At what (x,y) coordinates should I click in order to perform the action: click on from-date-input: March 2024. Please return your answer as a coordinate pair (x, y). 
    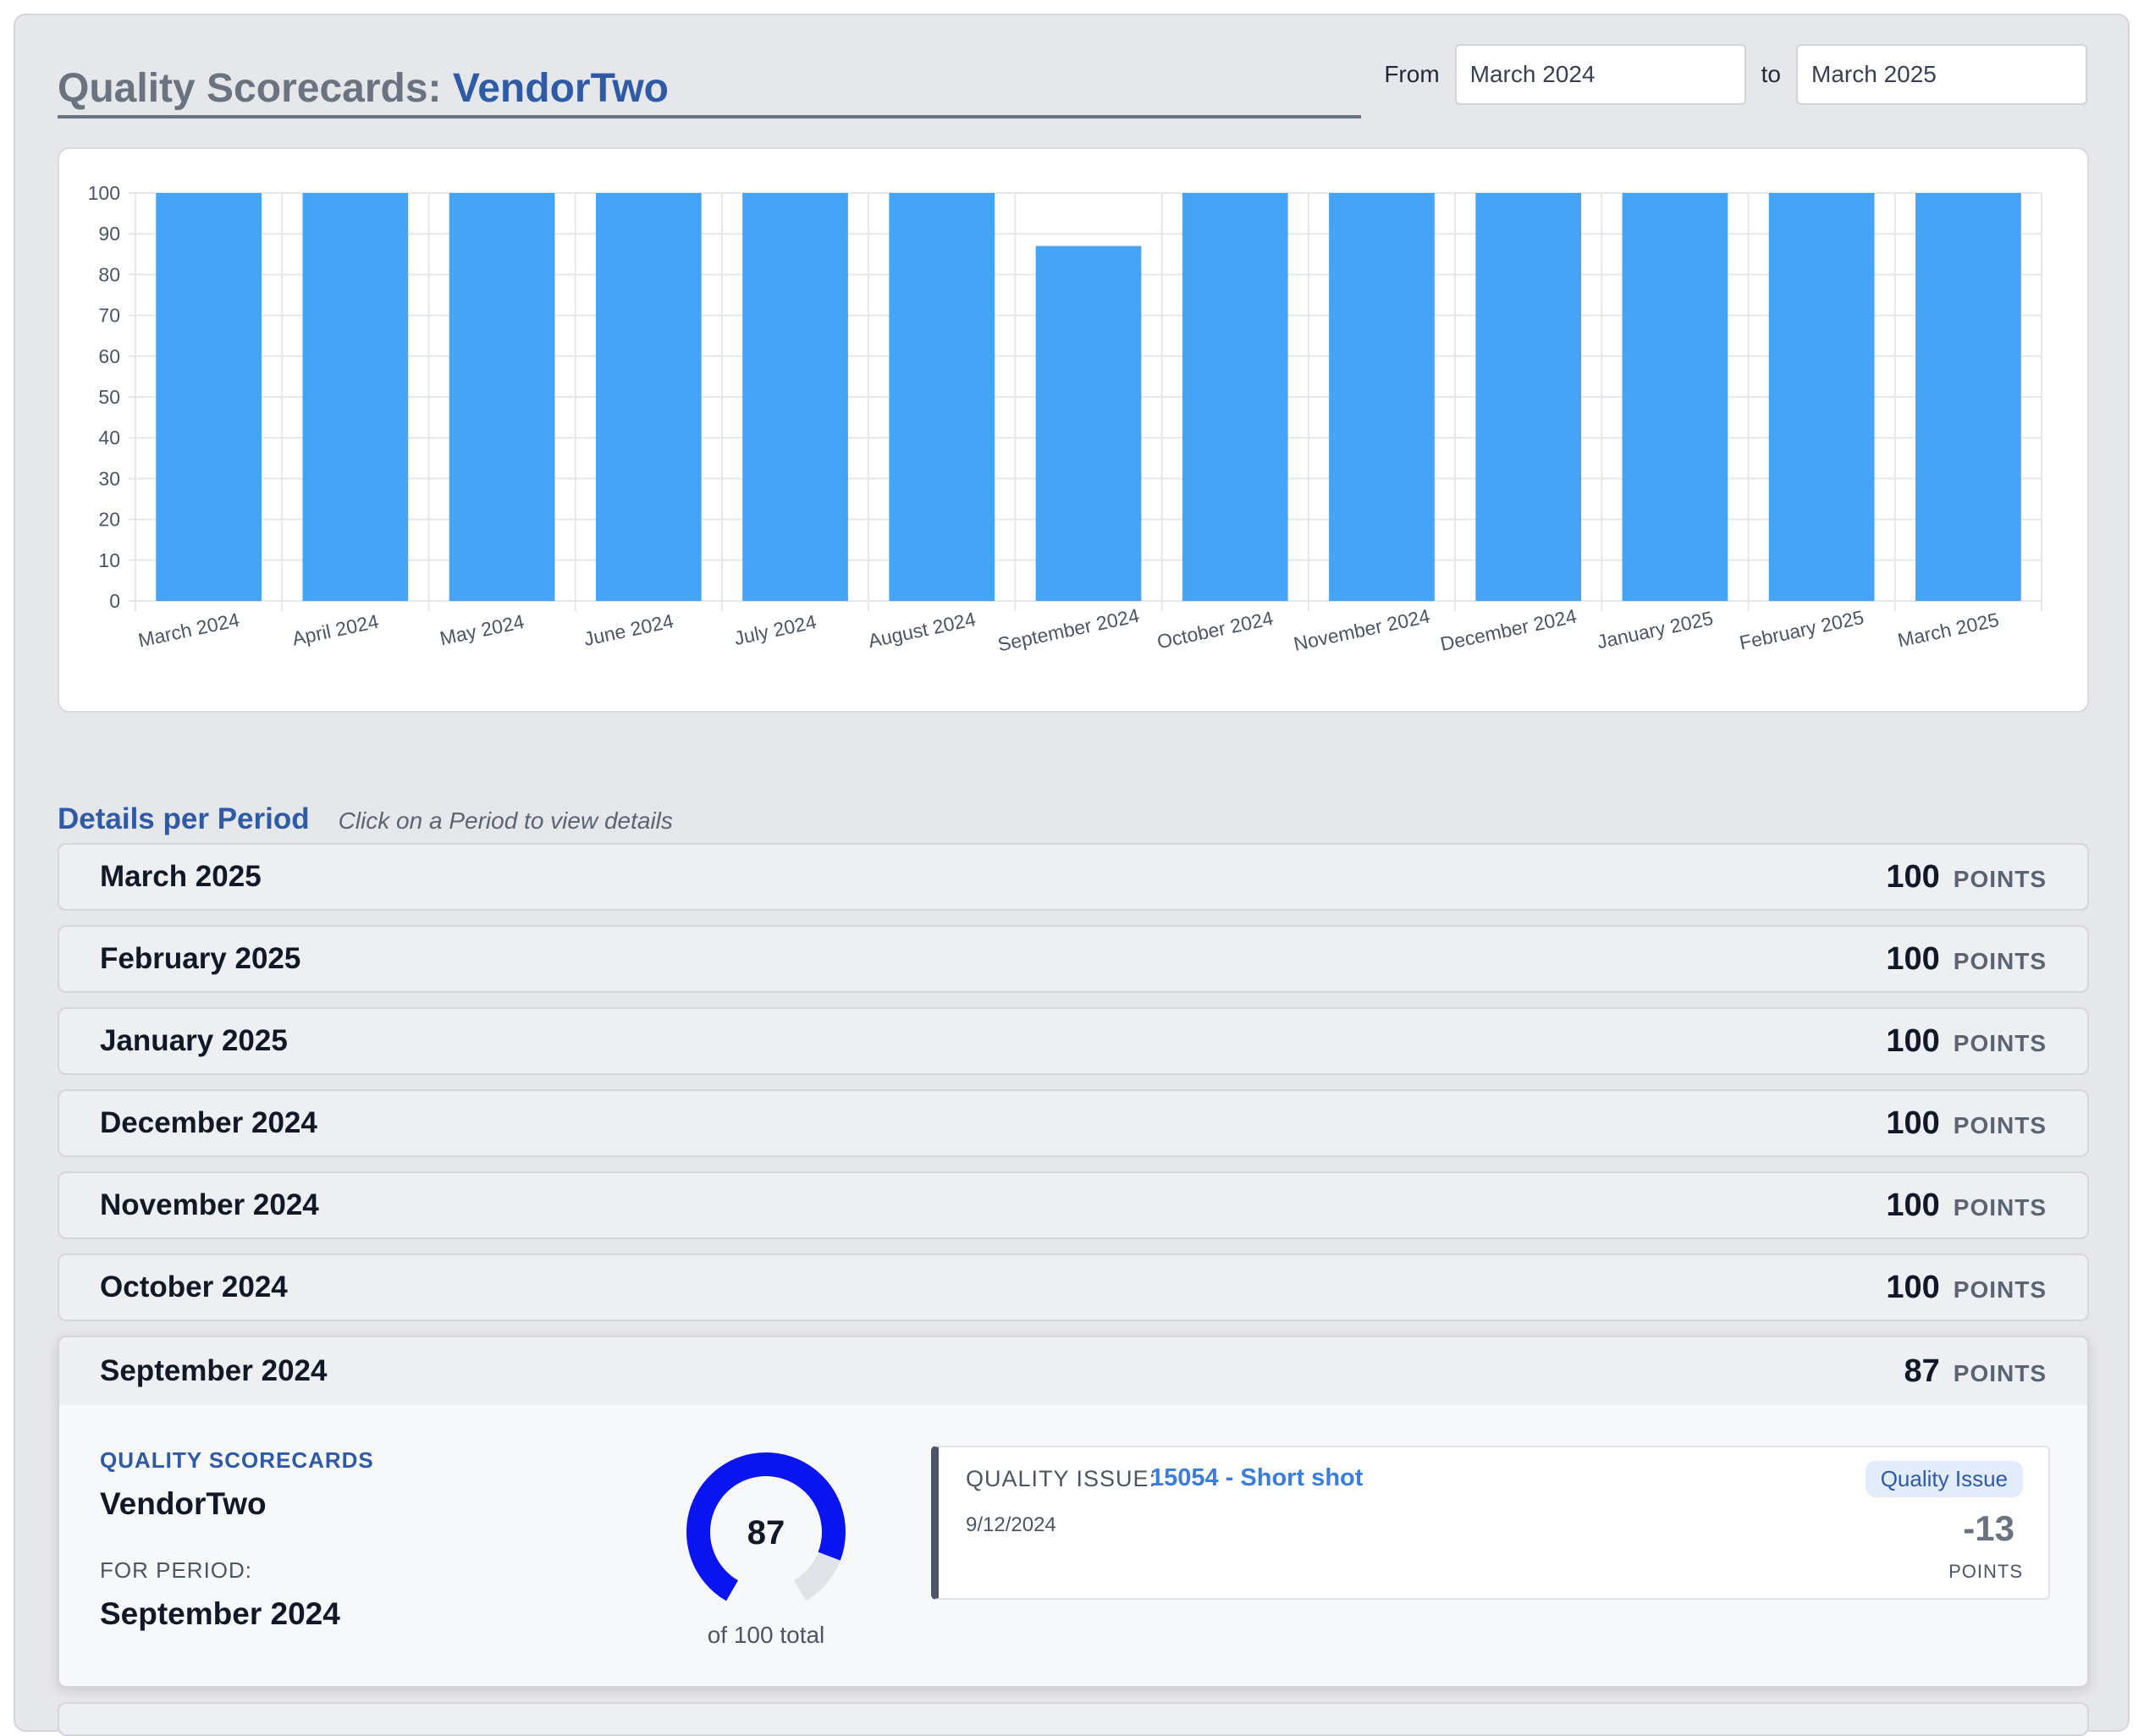
    Looking at the image, I should click on (1600, 74).